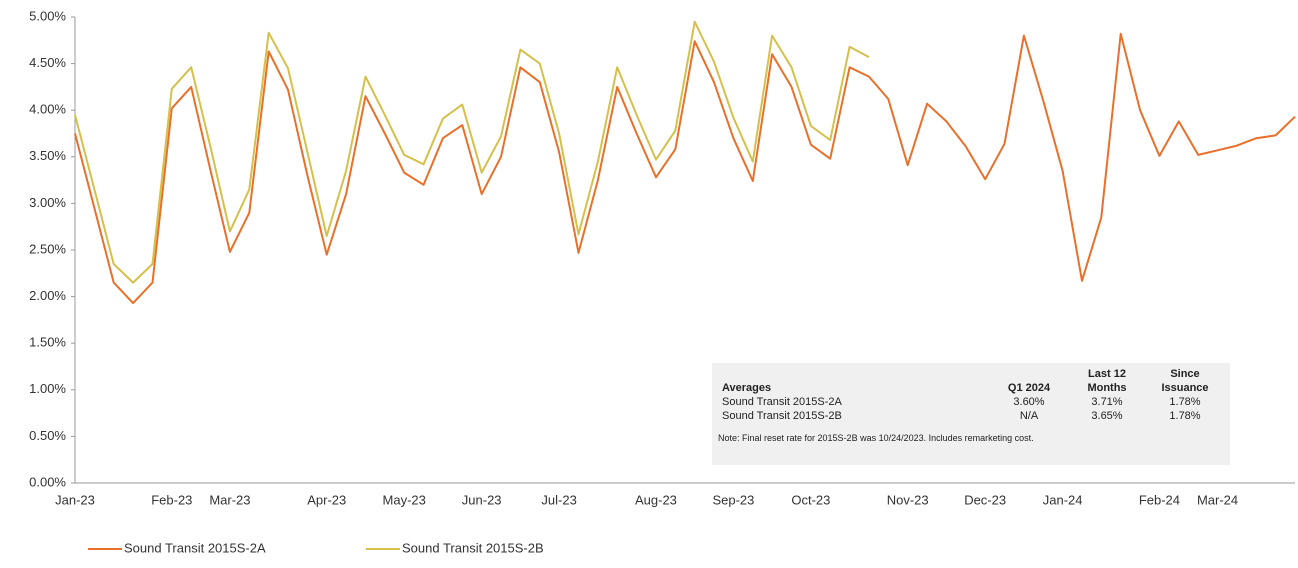  Describe the element at coordinates (1217, 499) in the screenshot. I see `x-tick-label: Mar-24` at that location.